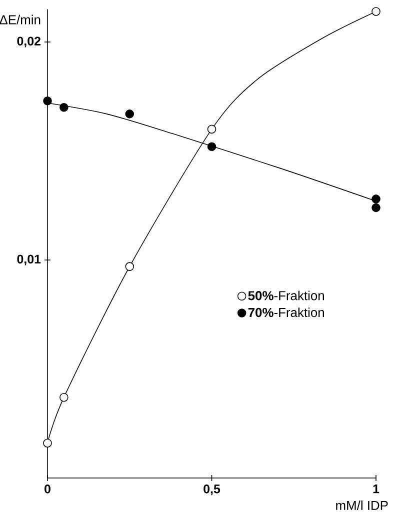 This screenshot has height=515, width=400. What do you see at coordinates (29, 260) in the screenshot?
I see `y-tick-label: 0,01` at bounding box center [29, 260].